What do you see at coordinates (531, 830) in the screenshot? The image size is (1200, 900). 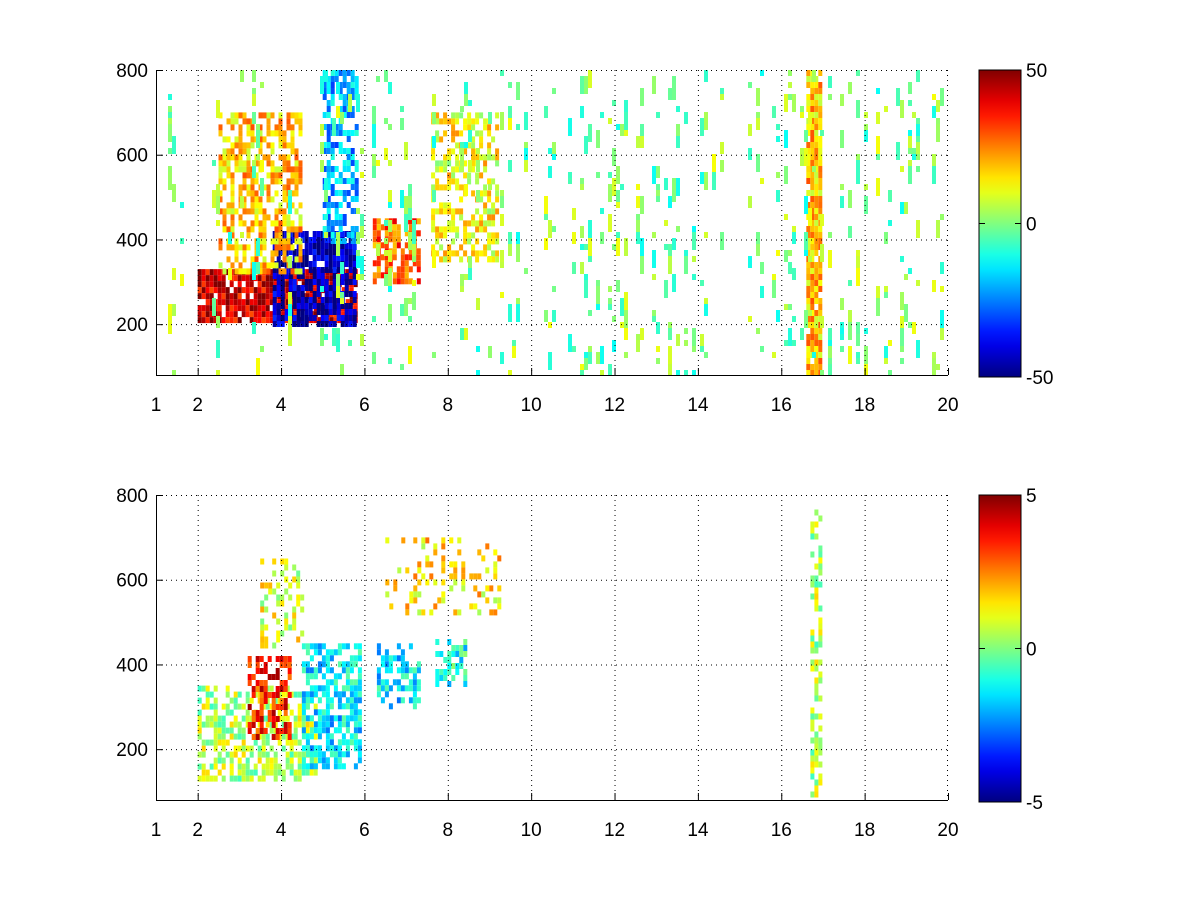 I see `x-tick-label: 10` at bounding box center [531, 830].